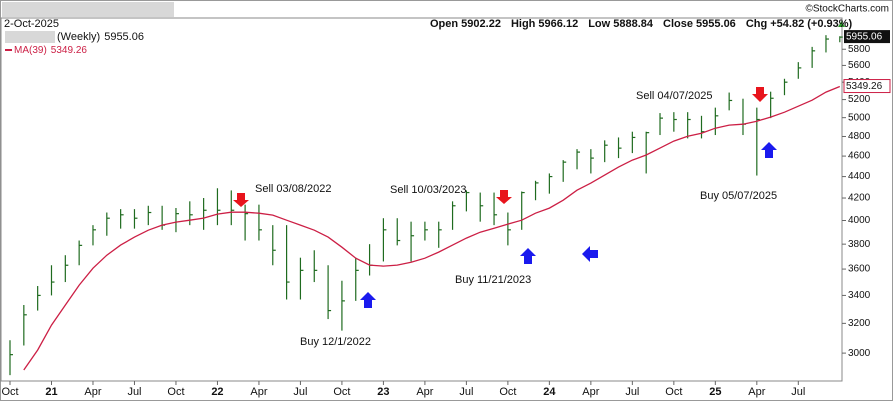 The height and width of the screenshot is (406, 893). Describe the element at coordinates (549, 392) in the screenshot. I see `x-tick-label: 24` at that location.